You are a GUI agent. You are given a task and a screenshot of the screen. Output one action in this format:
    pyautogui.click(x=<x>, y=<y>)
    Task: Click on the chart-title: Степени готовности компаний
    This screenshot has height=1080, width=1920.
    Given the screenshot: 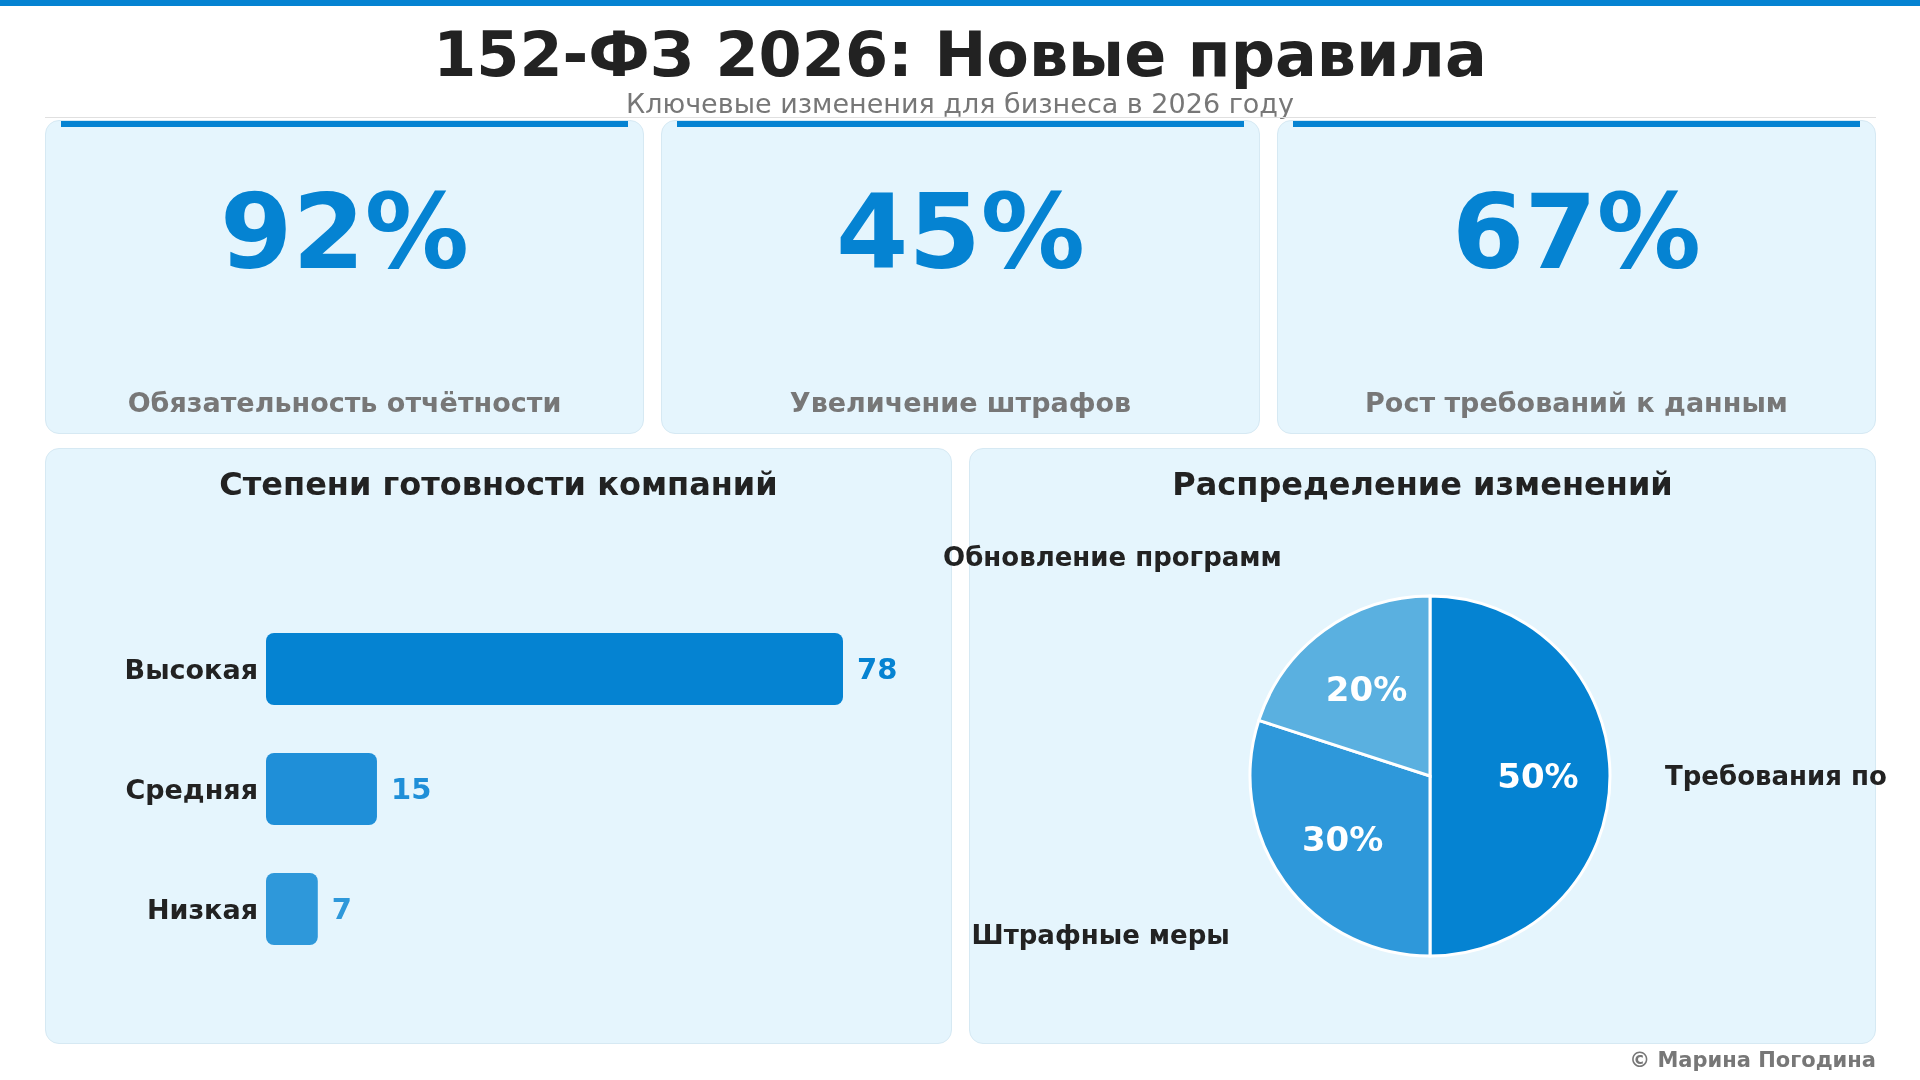 What is the action you would take?
    pyautogui.click(x=498, y=484)
    